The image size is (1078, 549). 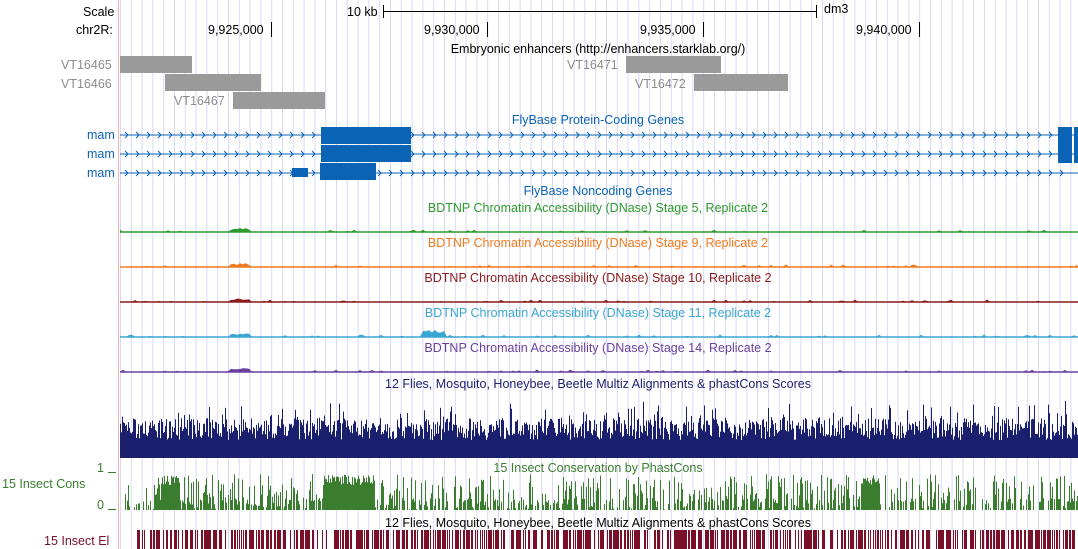 What do you see at coordinates (598, 191) in the screenshot?
I see `noncoding-track-title: FlyBase Noncoding Genes` at bounding box center [598, 191].